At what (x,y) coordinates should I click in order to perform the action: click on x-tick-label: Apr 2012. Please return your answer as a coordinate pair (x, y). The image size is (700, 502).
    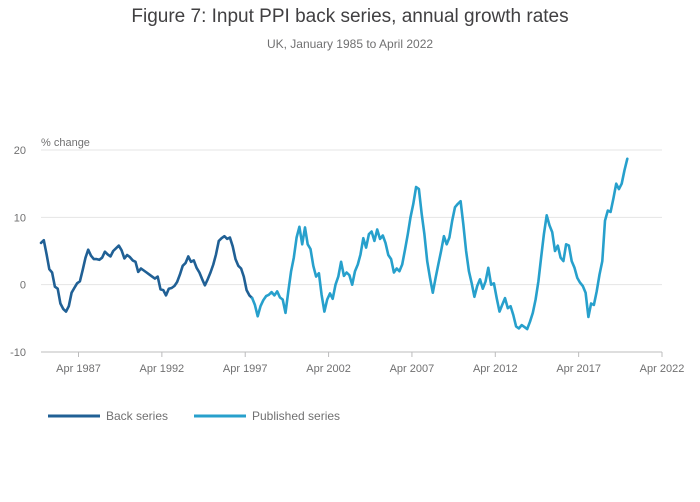
    Looking at the image, I should click on (495, 369).